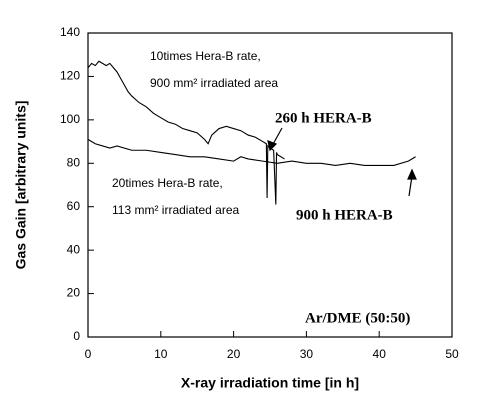 The height and width of the screenshot is (412, 491). What do you see at coordinates (21, 185) in the screenshot?
I see `y-axis-label: Gas Gain [arbitrary units]` at bounding box center [21, 185].